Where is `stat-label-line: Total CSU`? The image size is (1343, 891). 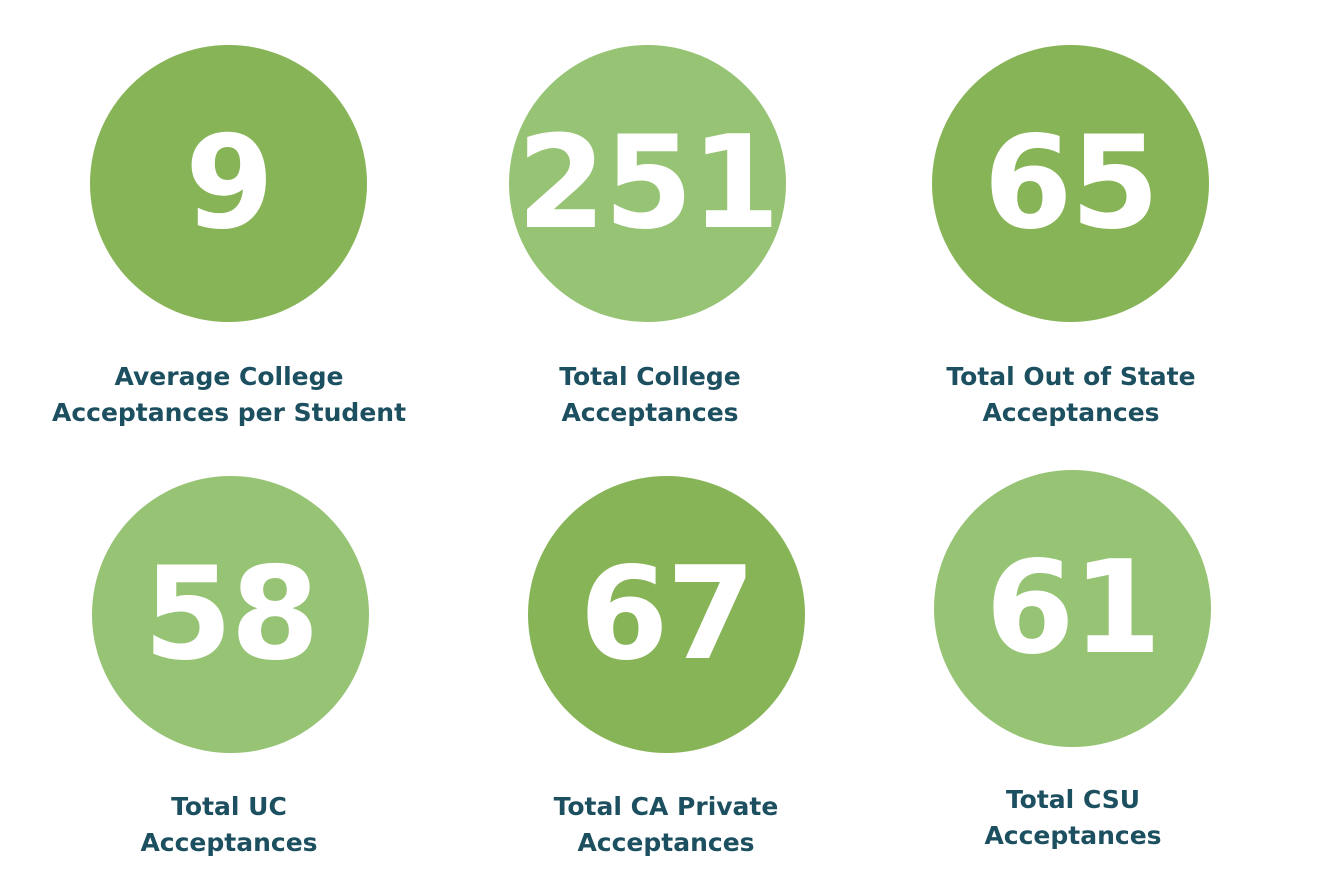
stat-label-line: Total CSU is located at coordinates (1073, 799).